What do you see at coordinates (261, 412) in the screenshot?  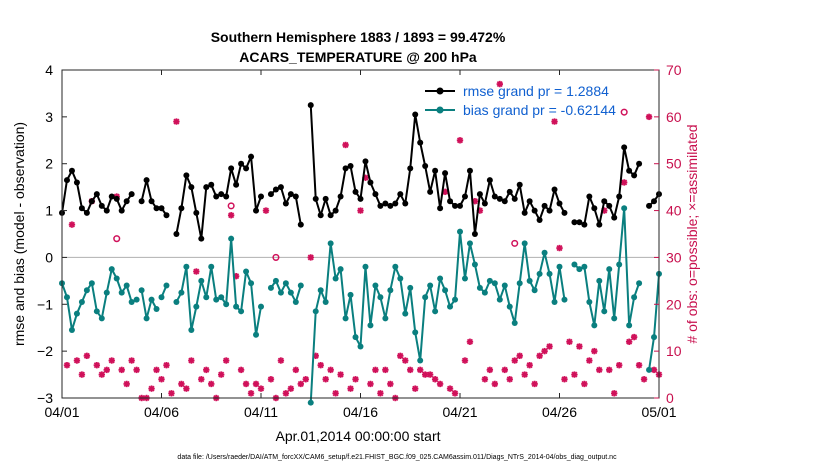 I see `x-tick-label: 04/11` at bounding box center [261, 412].